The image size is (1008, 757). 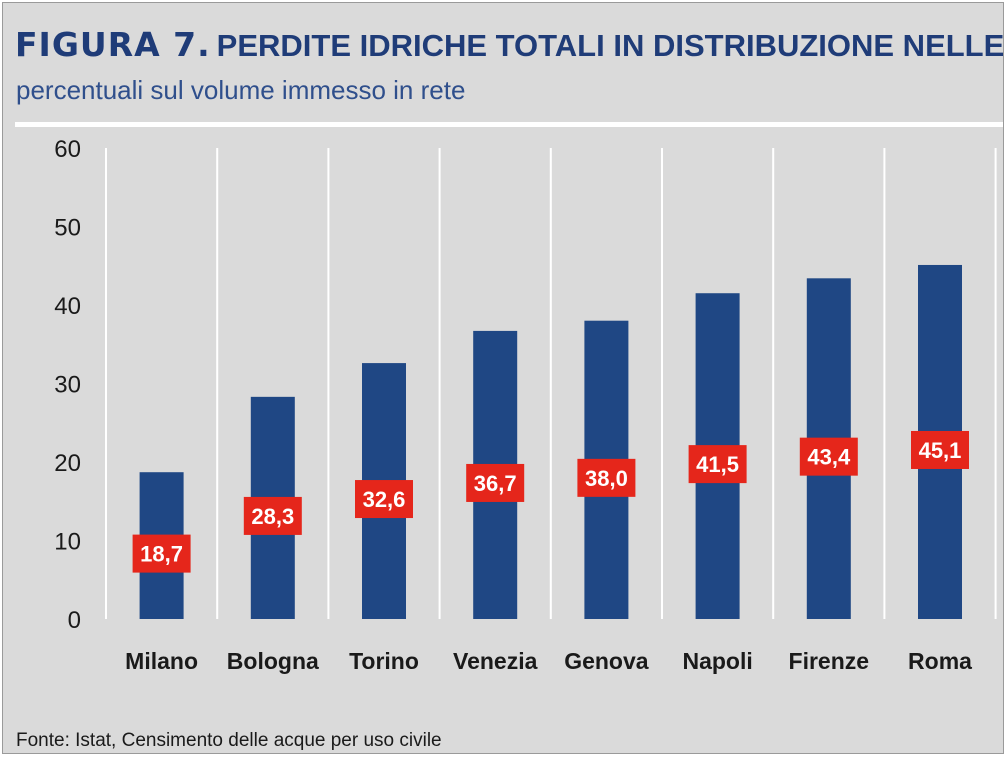 What do you see at coordinates (113, 44) in the screenshot?
I see `figure-number: FIGURA 7.` at bounding box center [113, 44].